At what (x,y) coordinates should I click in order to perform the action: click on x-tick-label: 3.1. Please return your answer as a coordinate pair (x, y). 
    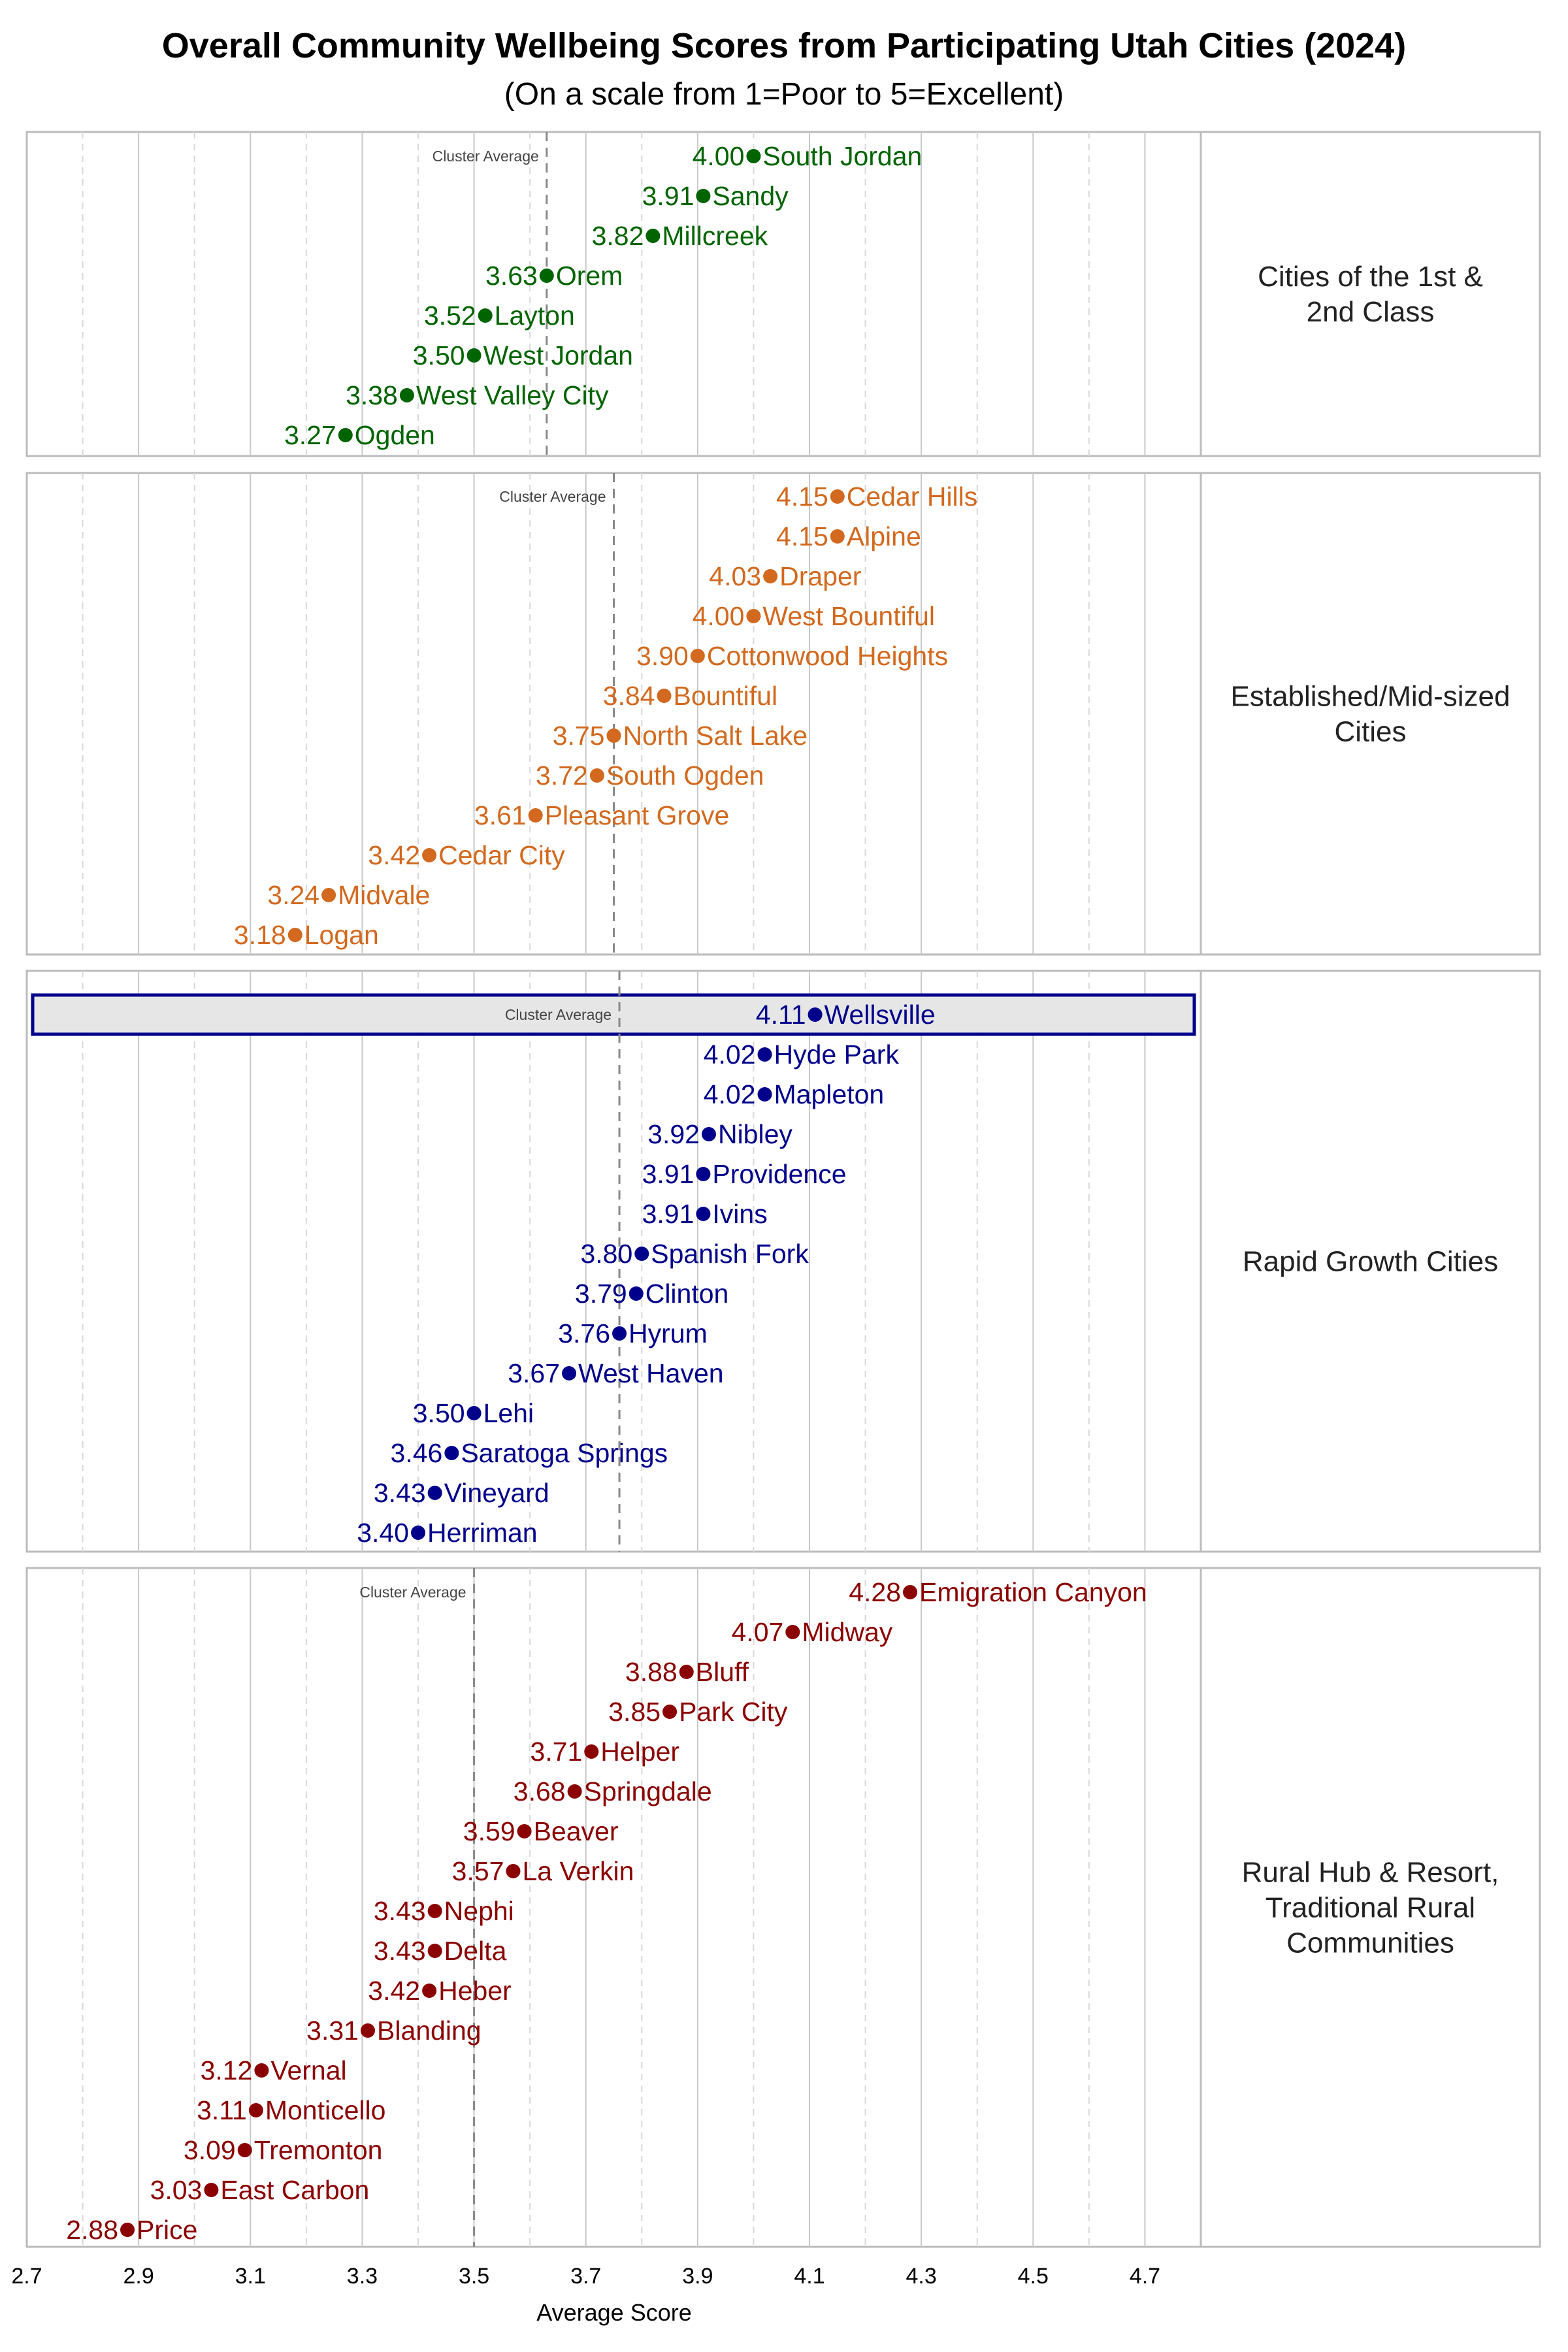
    Looking at the image, I should click on (250, 2276).